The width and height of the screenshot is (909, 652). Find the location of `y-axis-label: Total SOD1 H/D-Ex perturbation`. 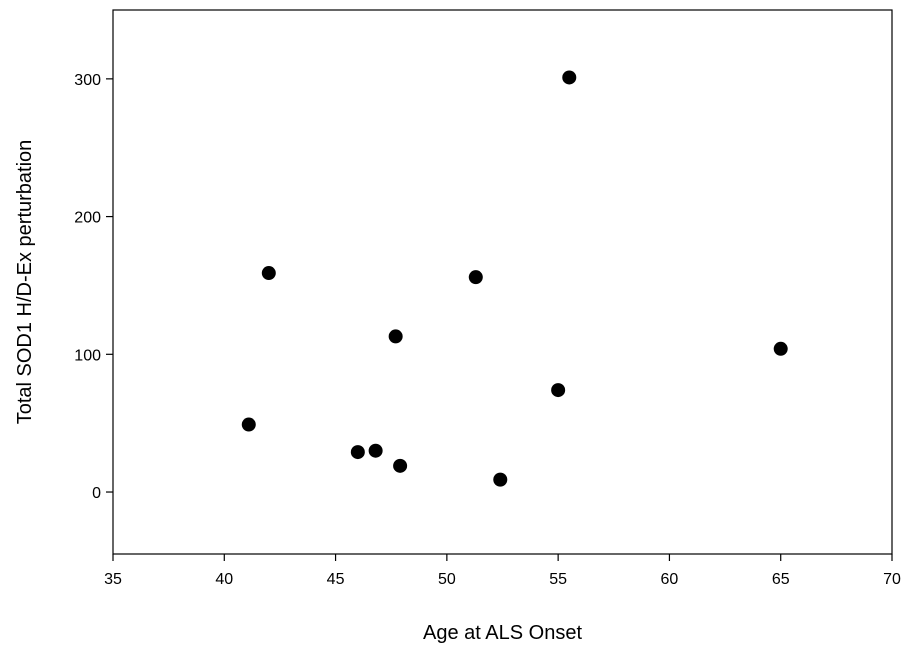

y-axis-label: Total SOD1 H/D-Ex perturbation is located at coordinates (25, 282).